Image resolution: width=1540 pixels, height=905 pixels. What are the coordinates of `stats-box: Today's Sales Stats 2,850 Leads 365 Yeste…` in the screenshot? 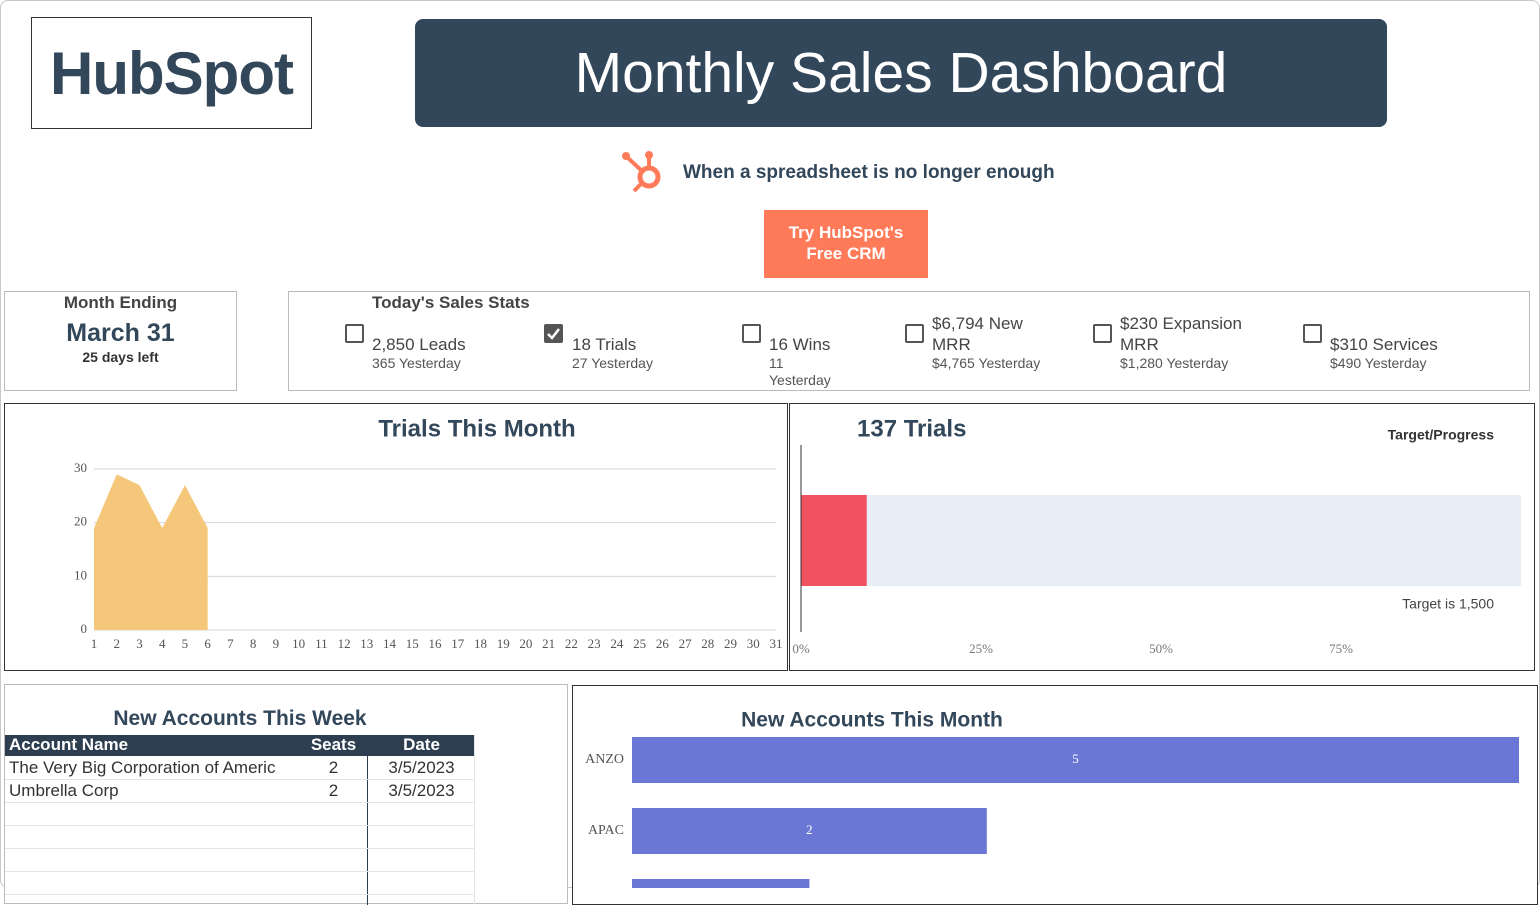 It's located at (909, 341).